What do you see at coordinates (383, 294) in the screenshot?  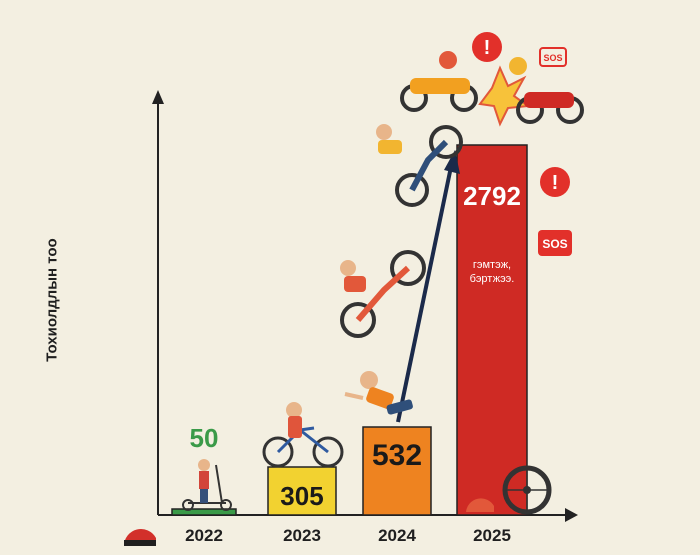 I see `motorcycle-wheelie-icon` at bounding box center [383, 294].